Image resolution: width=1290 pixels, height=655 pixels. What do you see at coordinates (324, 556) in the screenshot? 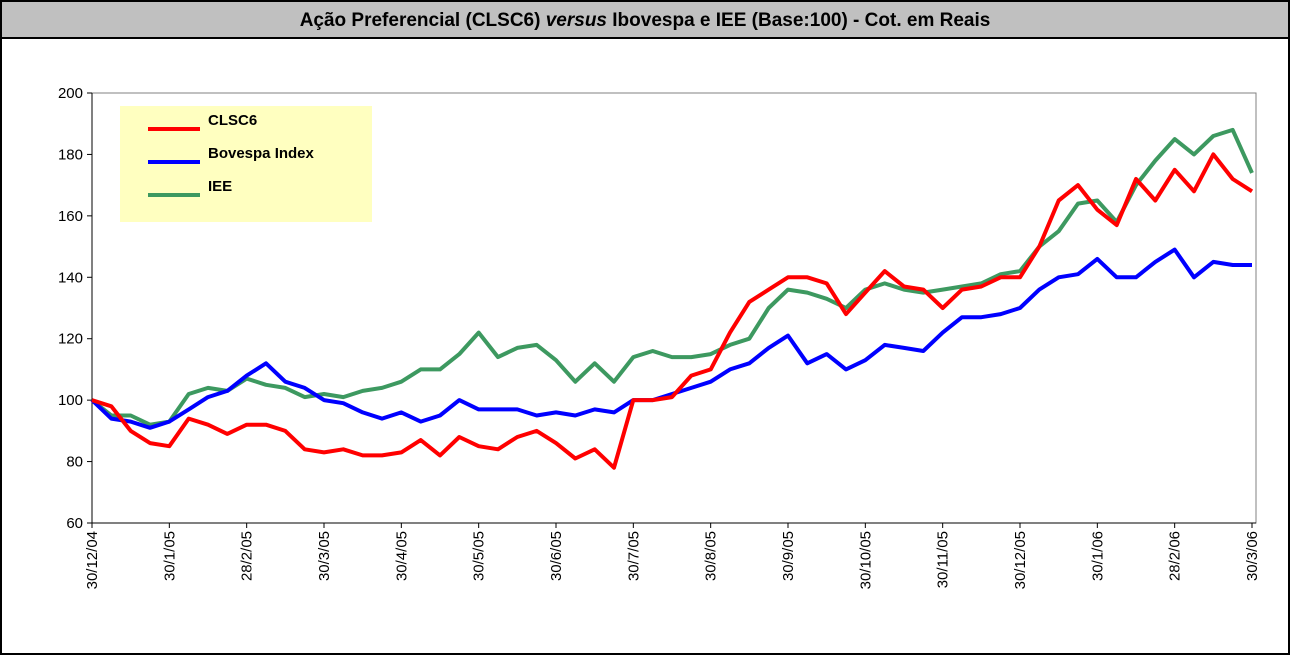
I see `x-tick-label: 30/3/05` at bounding box center [324, 556].